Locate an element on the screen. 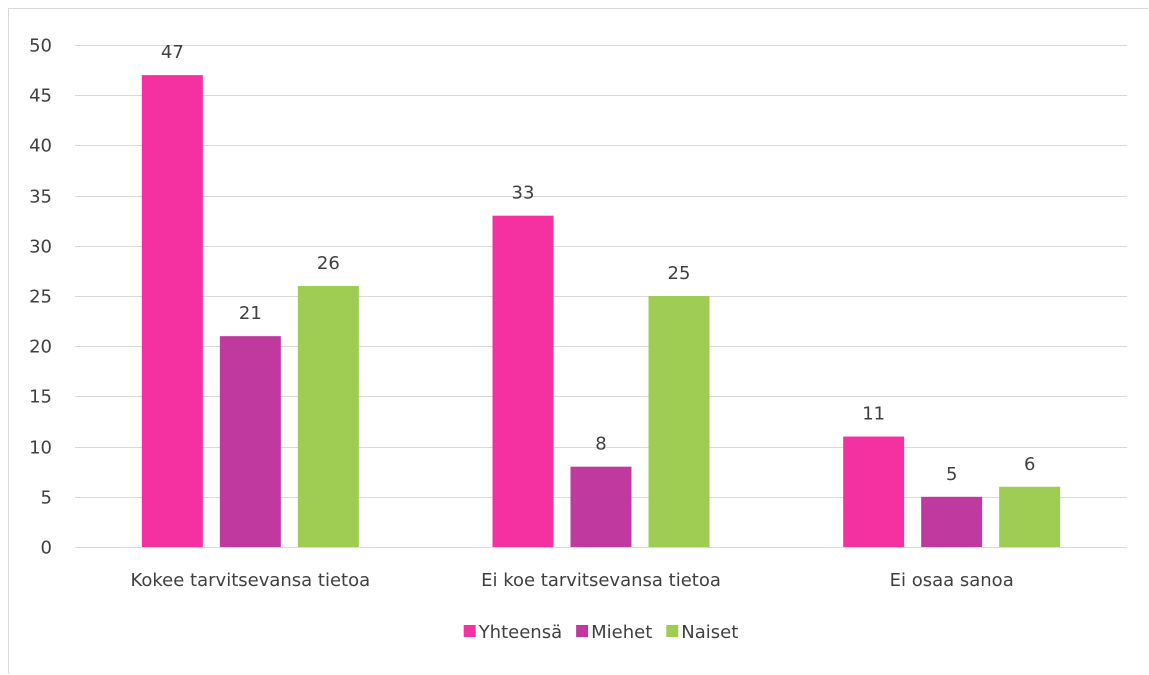  data-label-miehet-ei-osaa-sanoa: 5 is located at coordinates (951, 474).